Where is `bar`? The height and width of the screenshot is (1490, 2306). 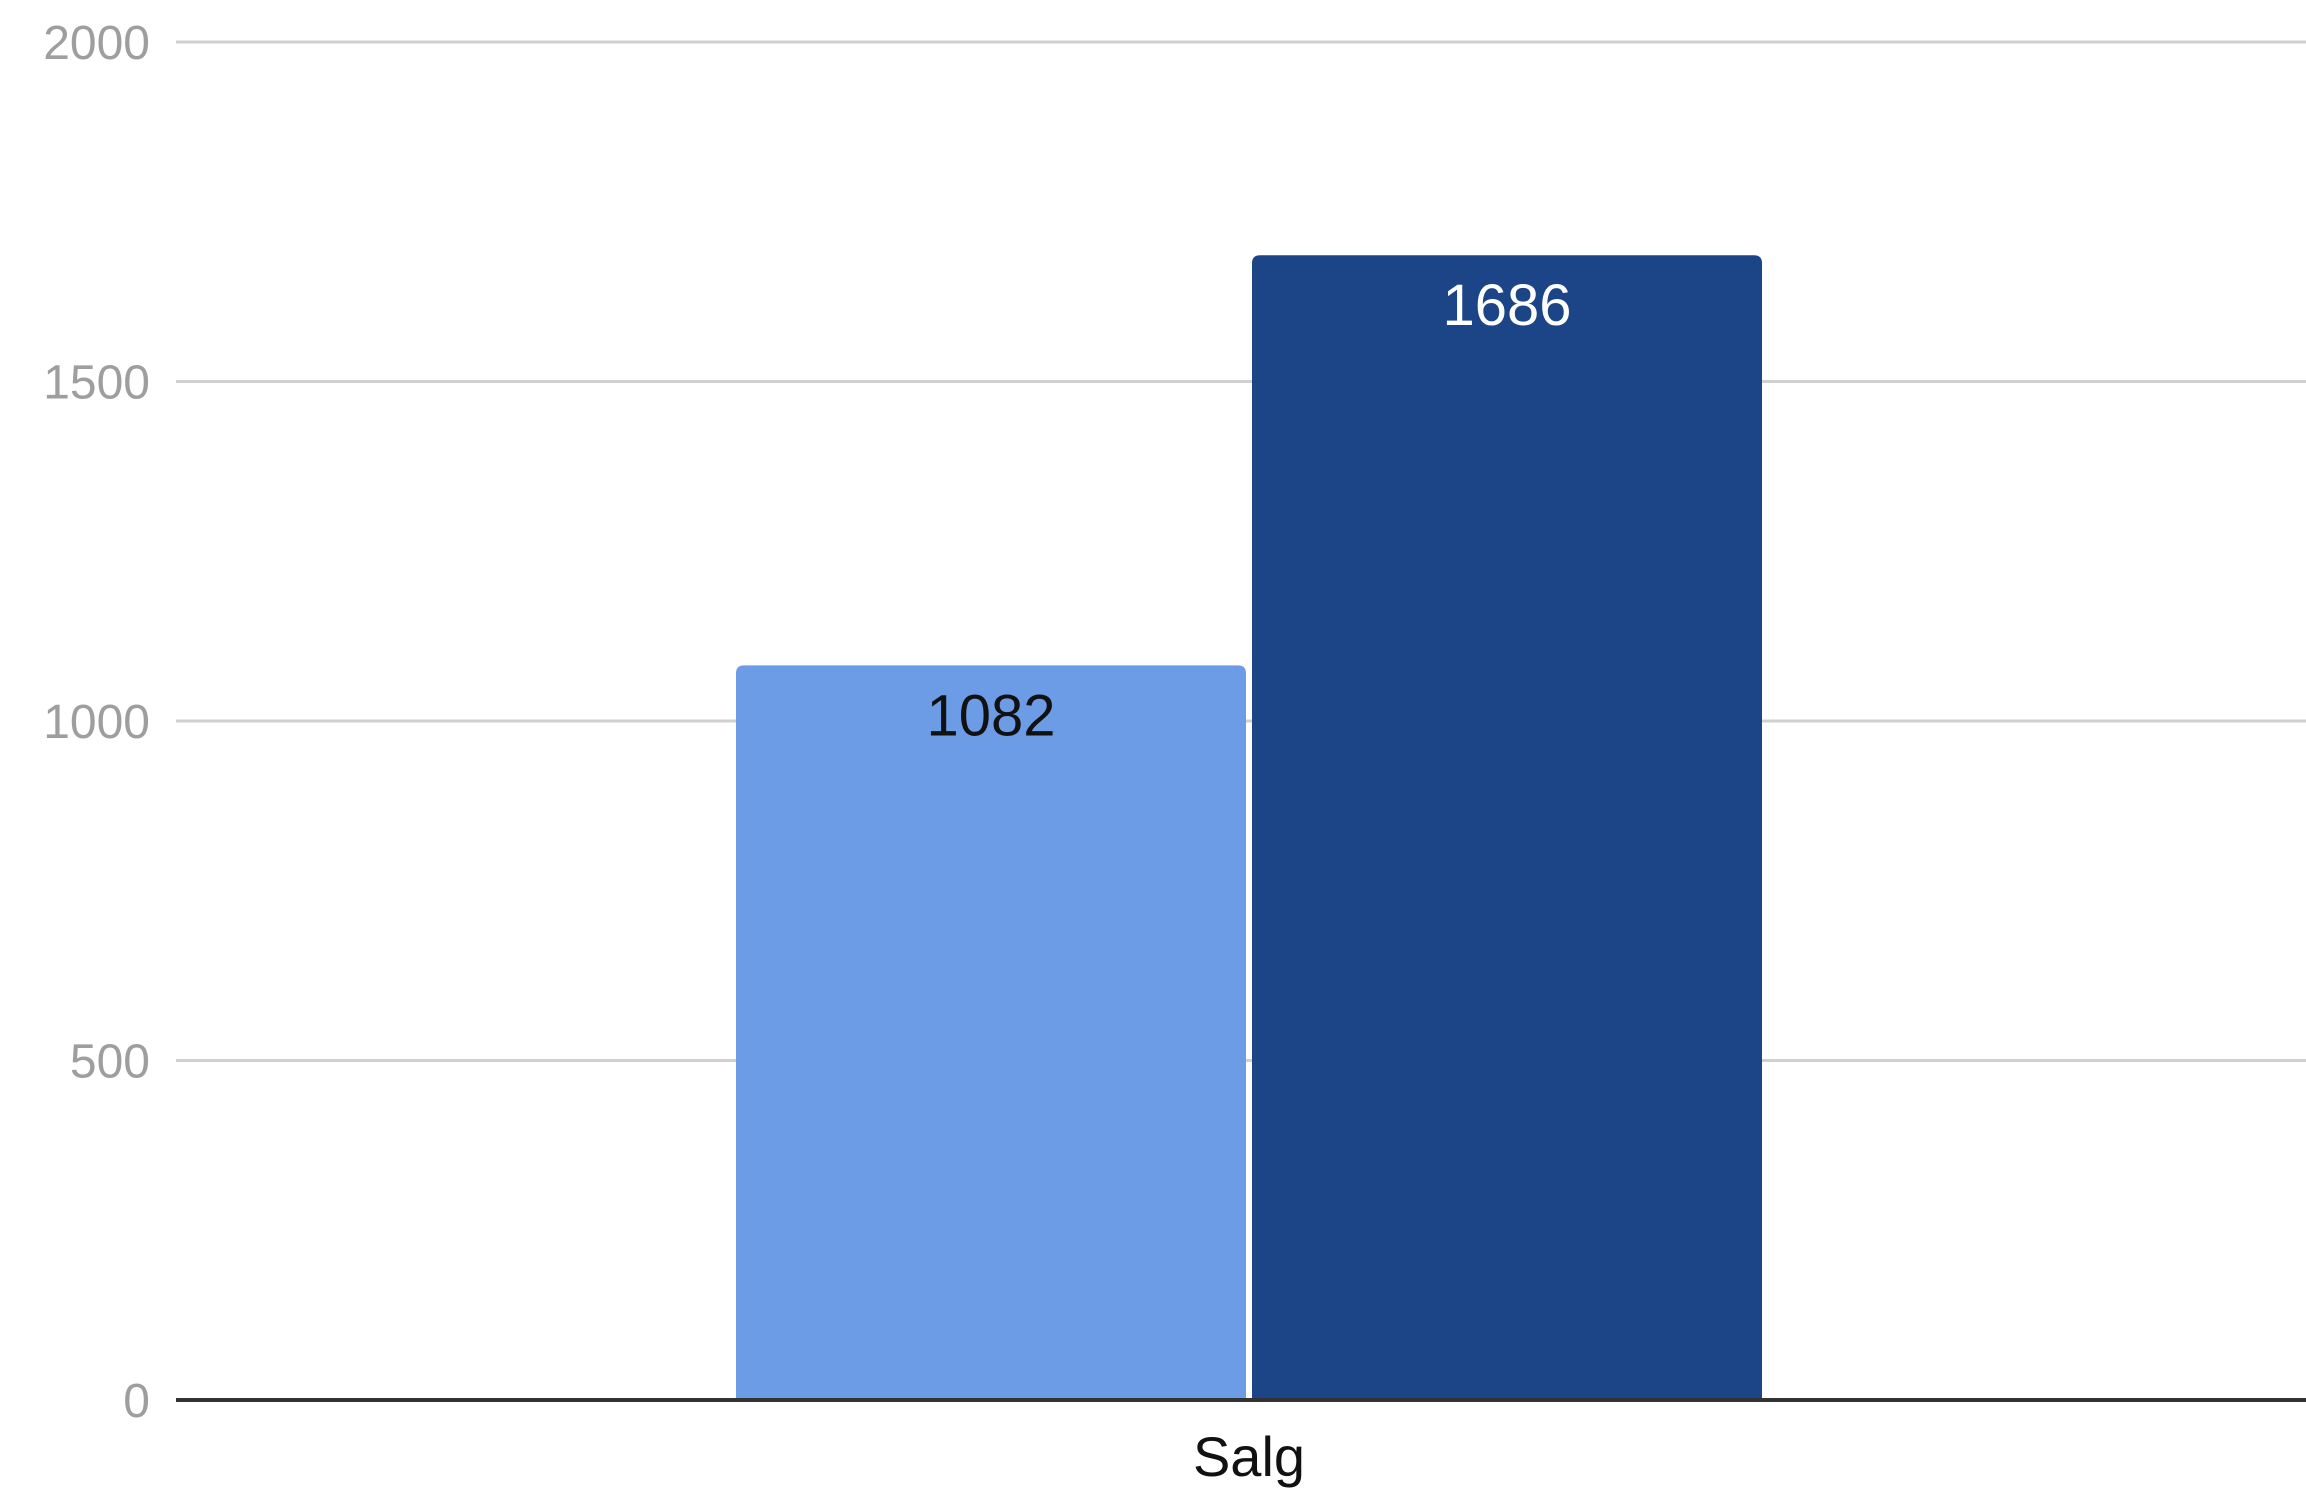
bar is located at coordinates (991, 1032).